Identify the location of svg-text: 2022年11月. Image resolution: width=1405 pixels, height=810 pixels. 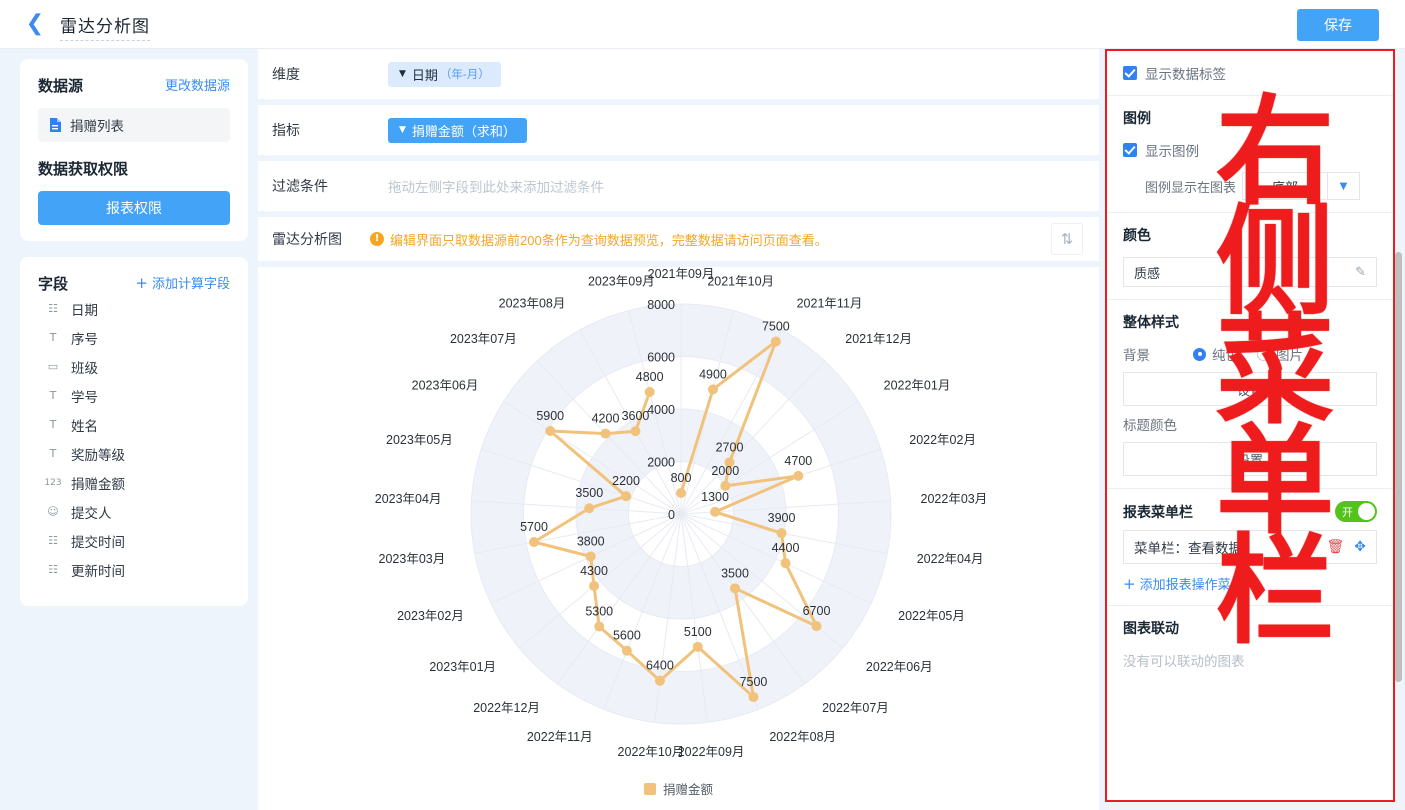
(560, 737).